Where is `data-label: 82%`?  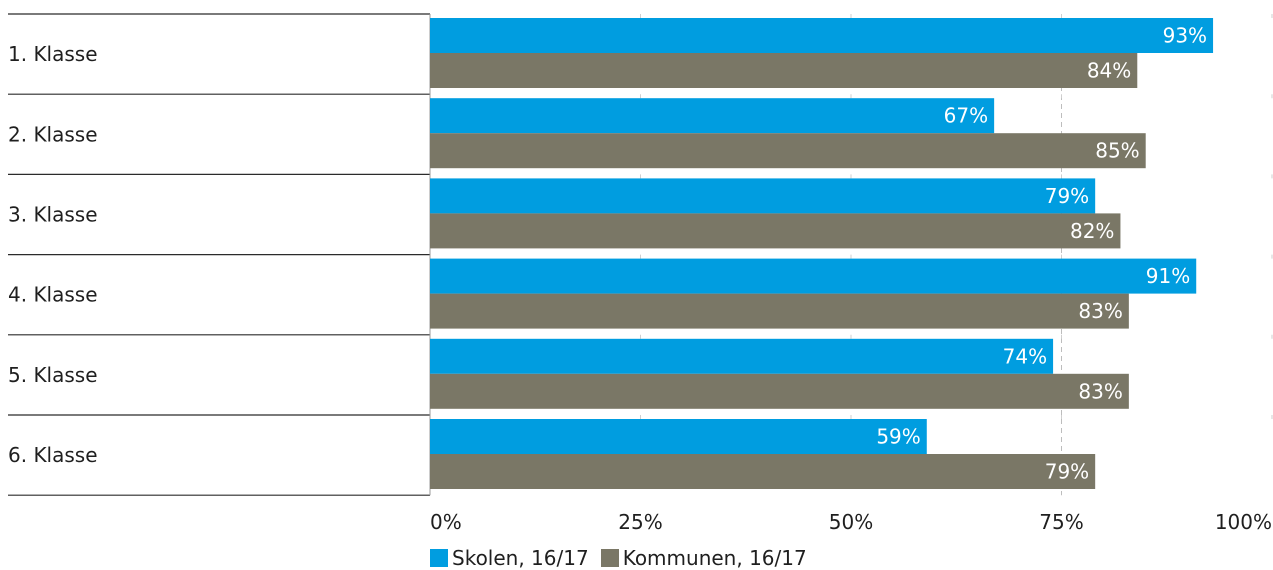
data-label: 82% is located at coordinates (1092, 231).